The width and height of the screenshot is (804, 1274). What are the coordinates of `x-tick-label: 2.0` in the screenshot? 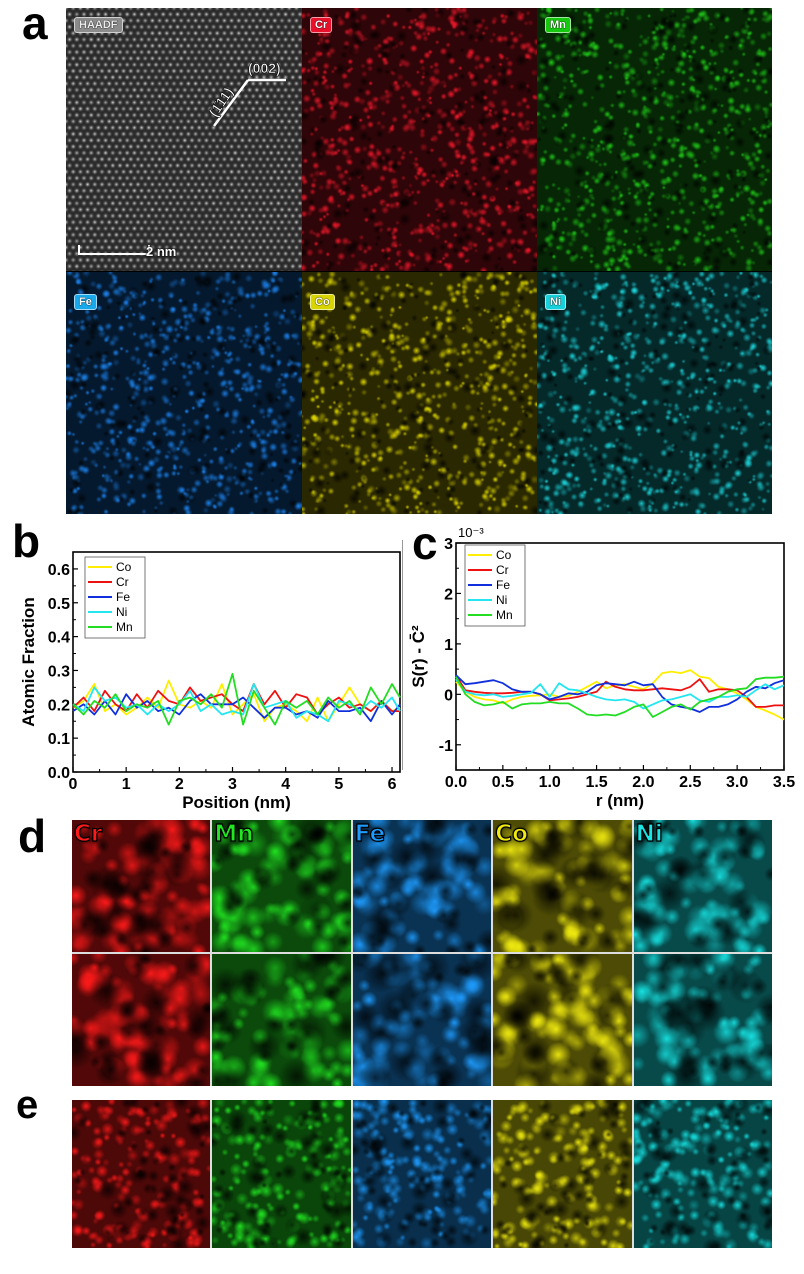 It's located at (643, 782).